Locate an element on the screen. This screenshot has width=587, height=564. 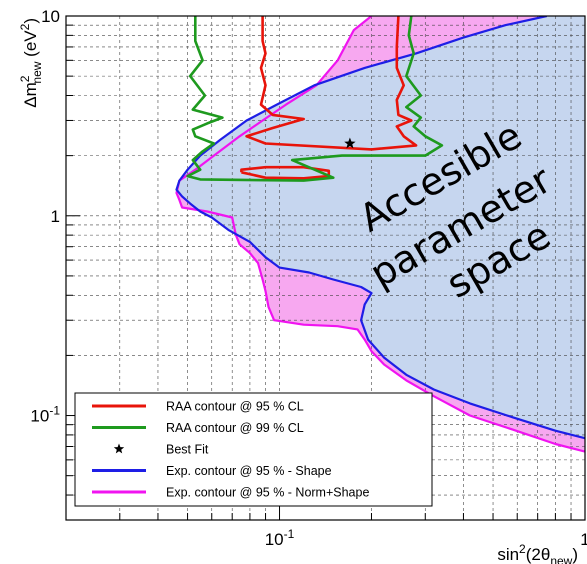
y-tick-label: 10-1 is located at coordinates (45, 415).